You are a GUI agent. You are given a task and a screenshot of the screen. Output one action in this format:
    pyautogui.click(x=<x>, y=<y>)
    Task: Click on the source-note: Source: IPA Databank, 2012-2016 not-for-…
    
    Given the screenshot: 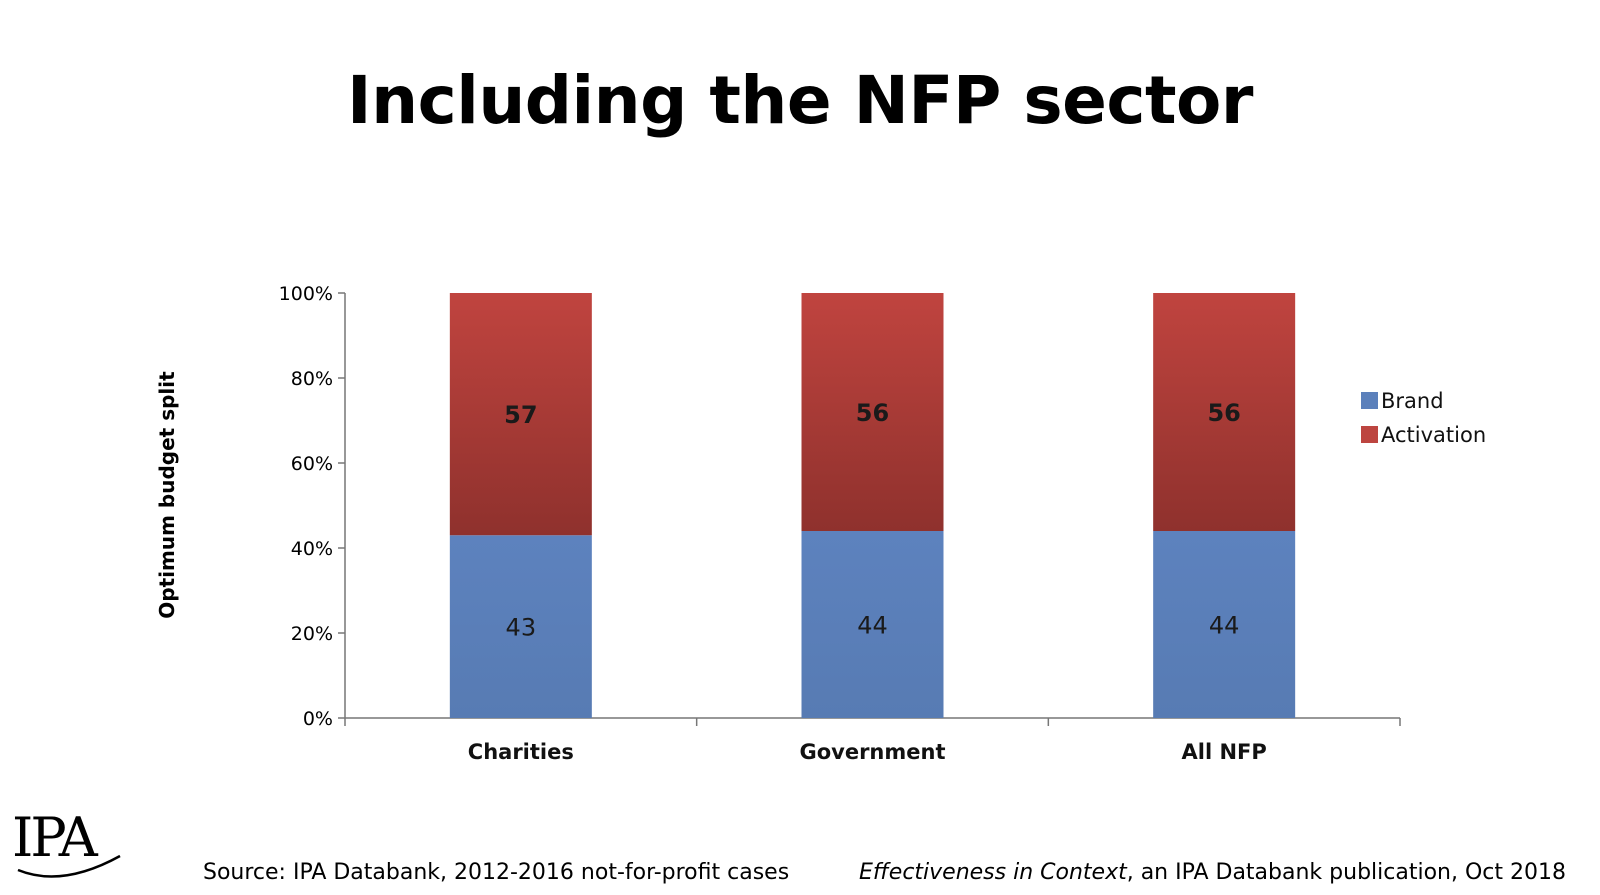 What is the action you would take?
    pyautogui.click(x=496, y=872)
    